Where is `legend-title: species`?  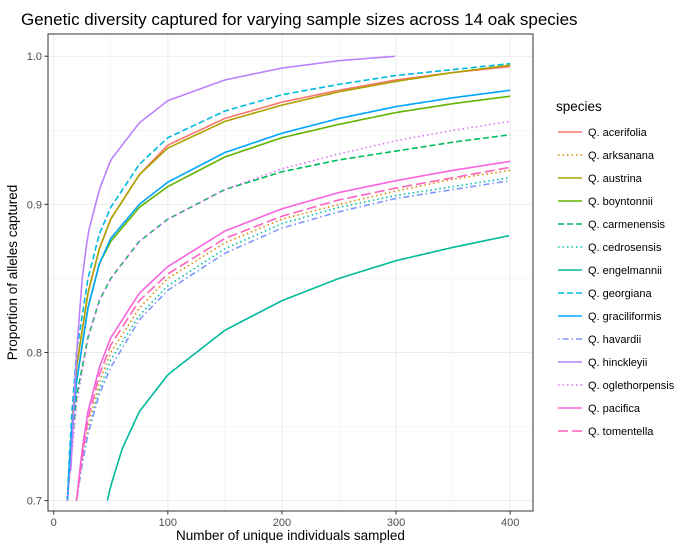
legend-title: species is located at coordinates (579, 106).